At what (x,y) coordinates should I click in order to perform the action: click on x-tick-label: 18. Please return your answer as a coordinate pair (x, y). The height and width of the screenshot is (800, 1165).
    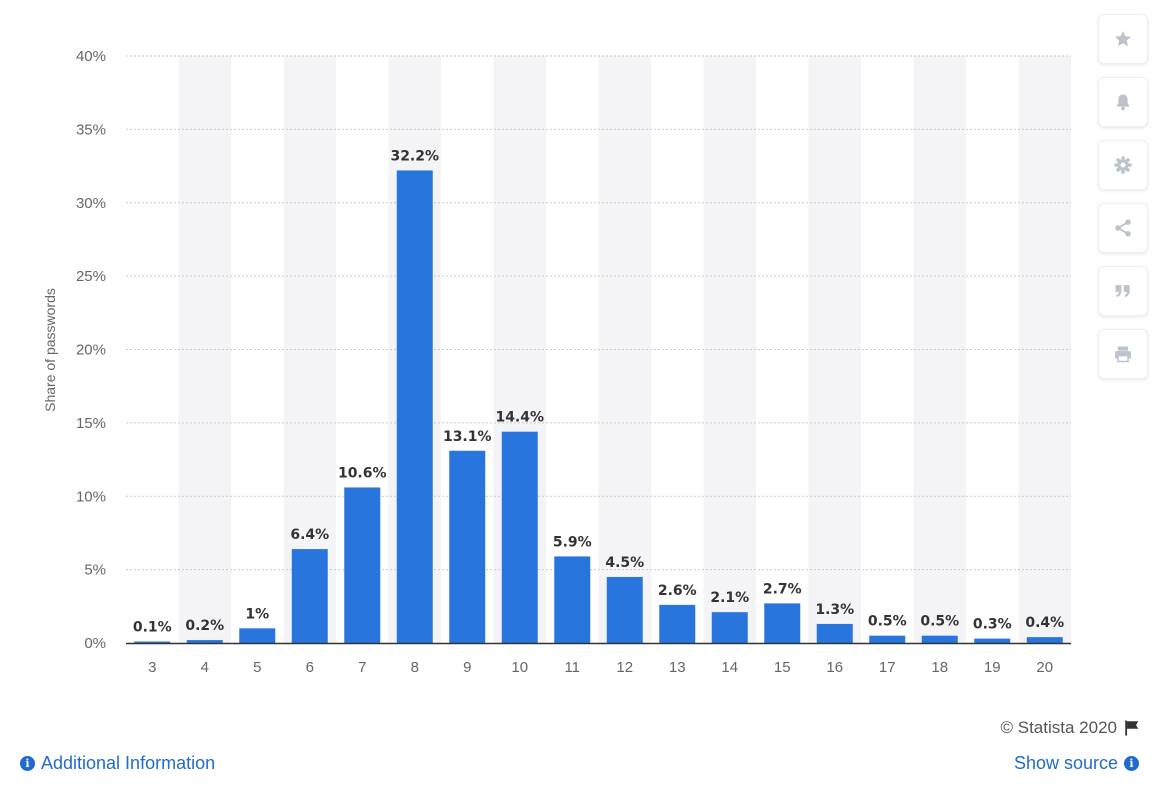
    Looking at the image, I should click on (939, 667).